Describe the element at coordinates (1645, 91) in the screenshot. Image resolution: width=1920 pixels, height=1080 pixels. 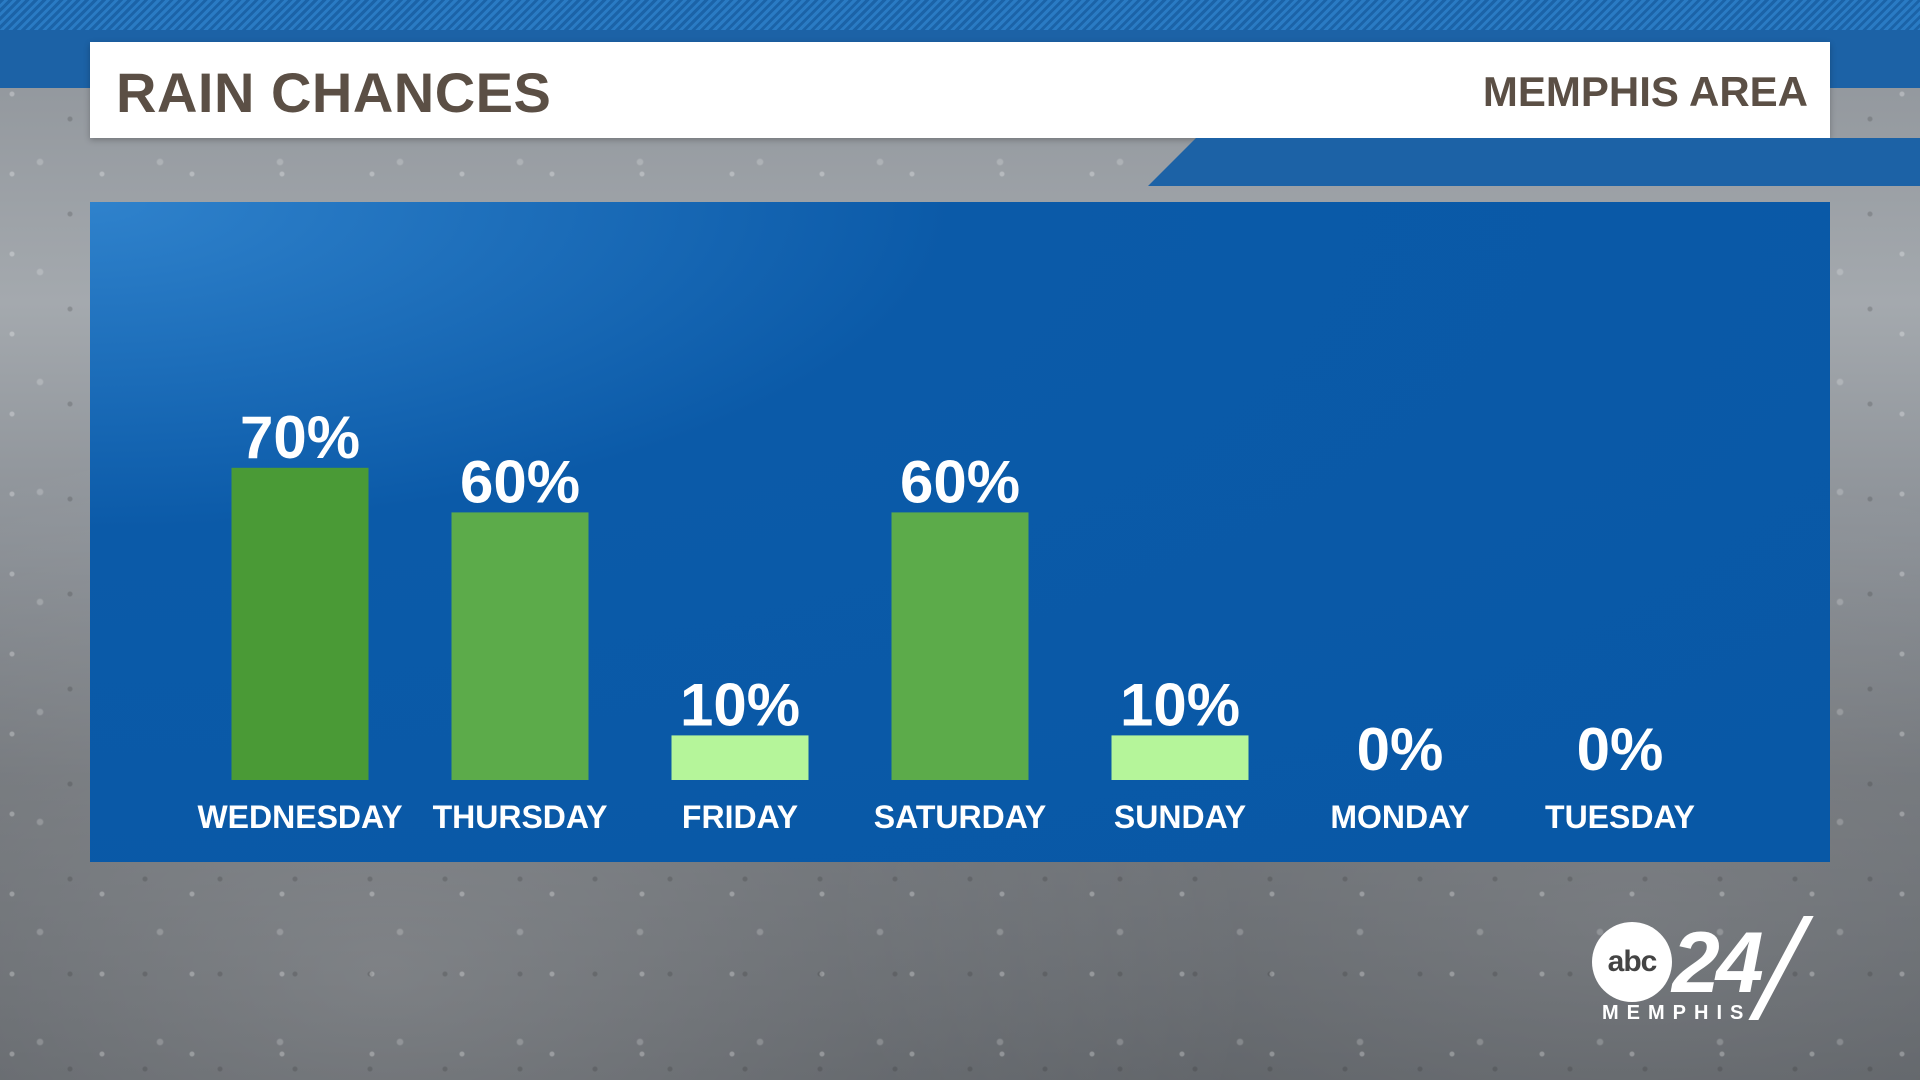
I see `region-label: MEMPHIS AREA` at that location.